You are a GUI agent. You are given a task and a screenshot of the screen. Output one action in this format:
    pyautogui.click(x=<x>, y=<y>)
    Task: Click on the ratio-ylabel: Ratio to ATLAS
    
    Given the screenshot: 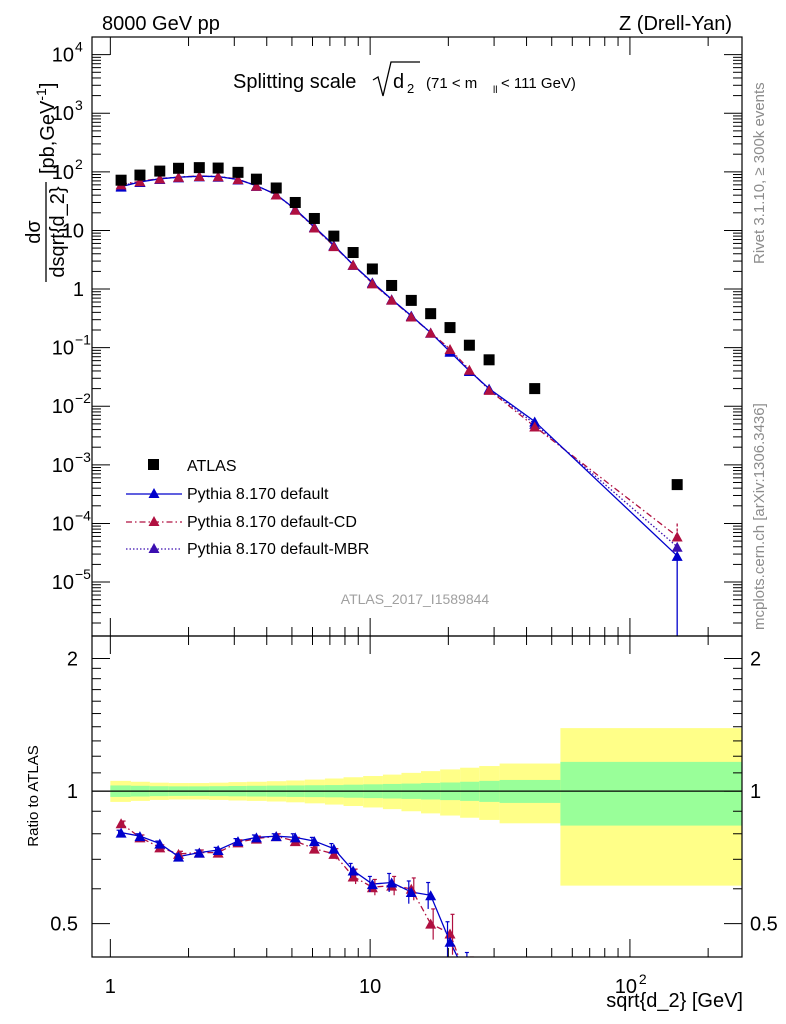 What is the action you would take?
    pyautogui.click(x=33, y=795)
    